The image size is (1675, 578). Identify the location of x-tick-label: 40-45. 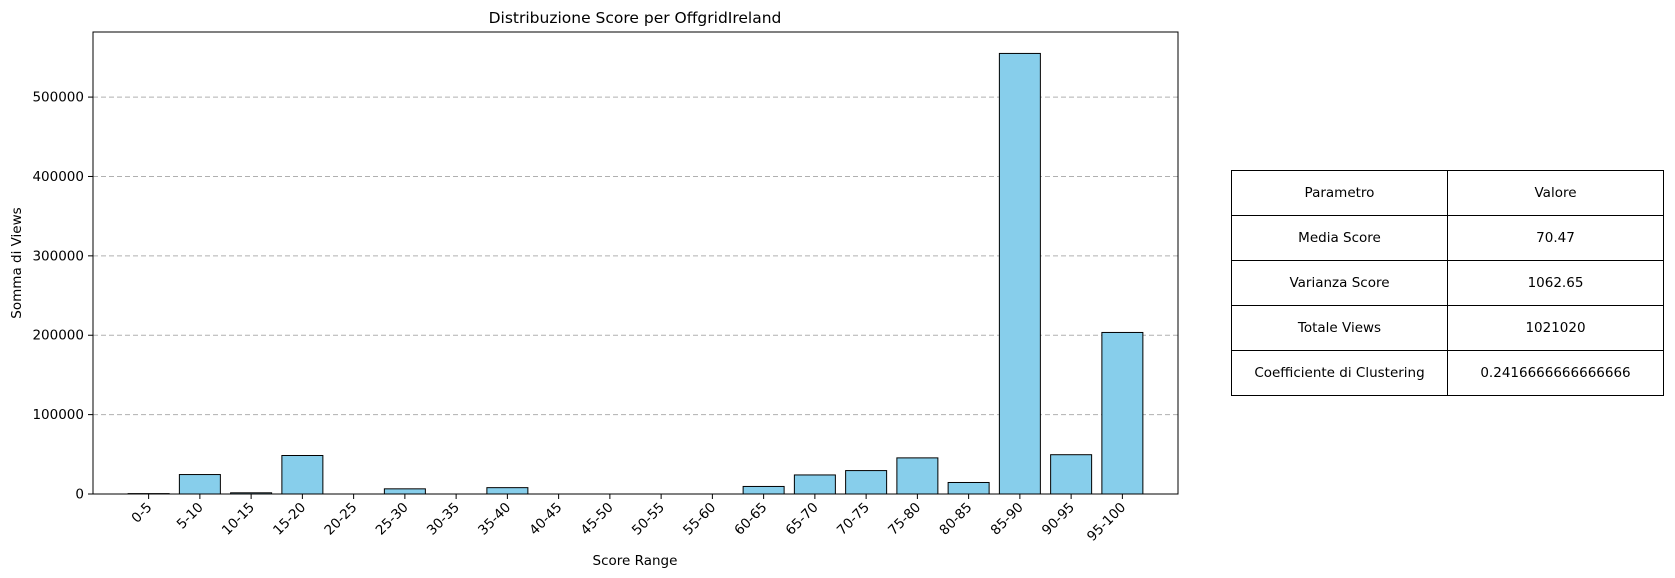
(545, 519).